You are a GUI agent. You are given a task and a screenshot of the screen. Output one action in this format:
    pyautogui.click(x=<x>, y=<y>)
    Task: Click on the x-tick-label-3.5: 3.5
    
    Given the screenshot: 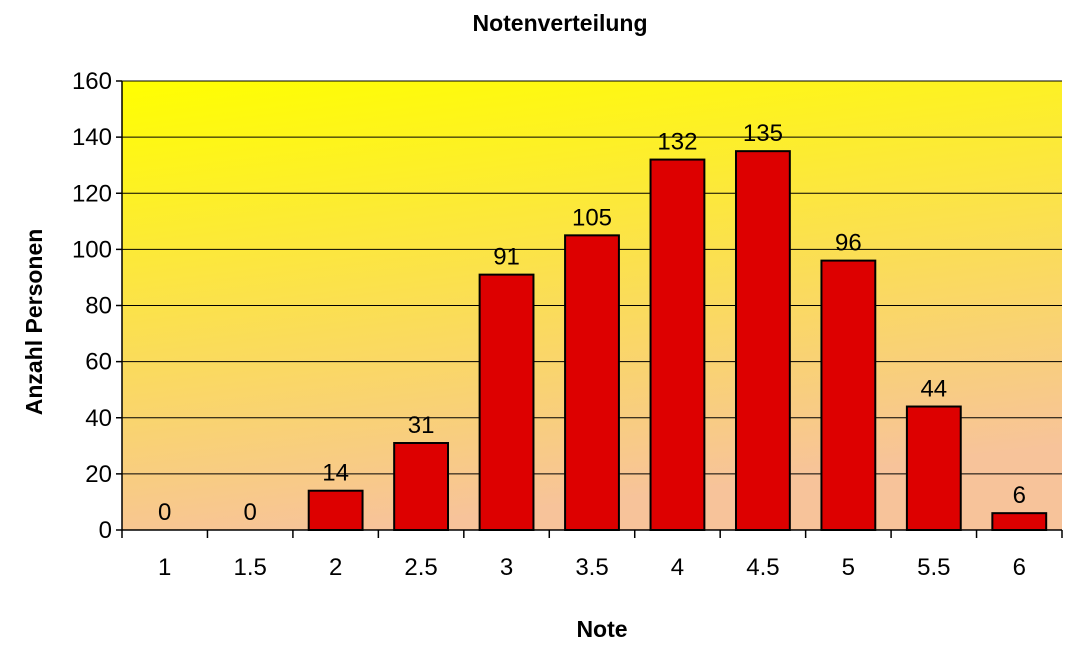 What is the action you would take?
    pyautogui.click(x=591, y=567)
    